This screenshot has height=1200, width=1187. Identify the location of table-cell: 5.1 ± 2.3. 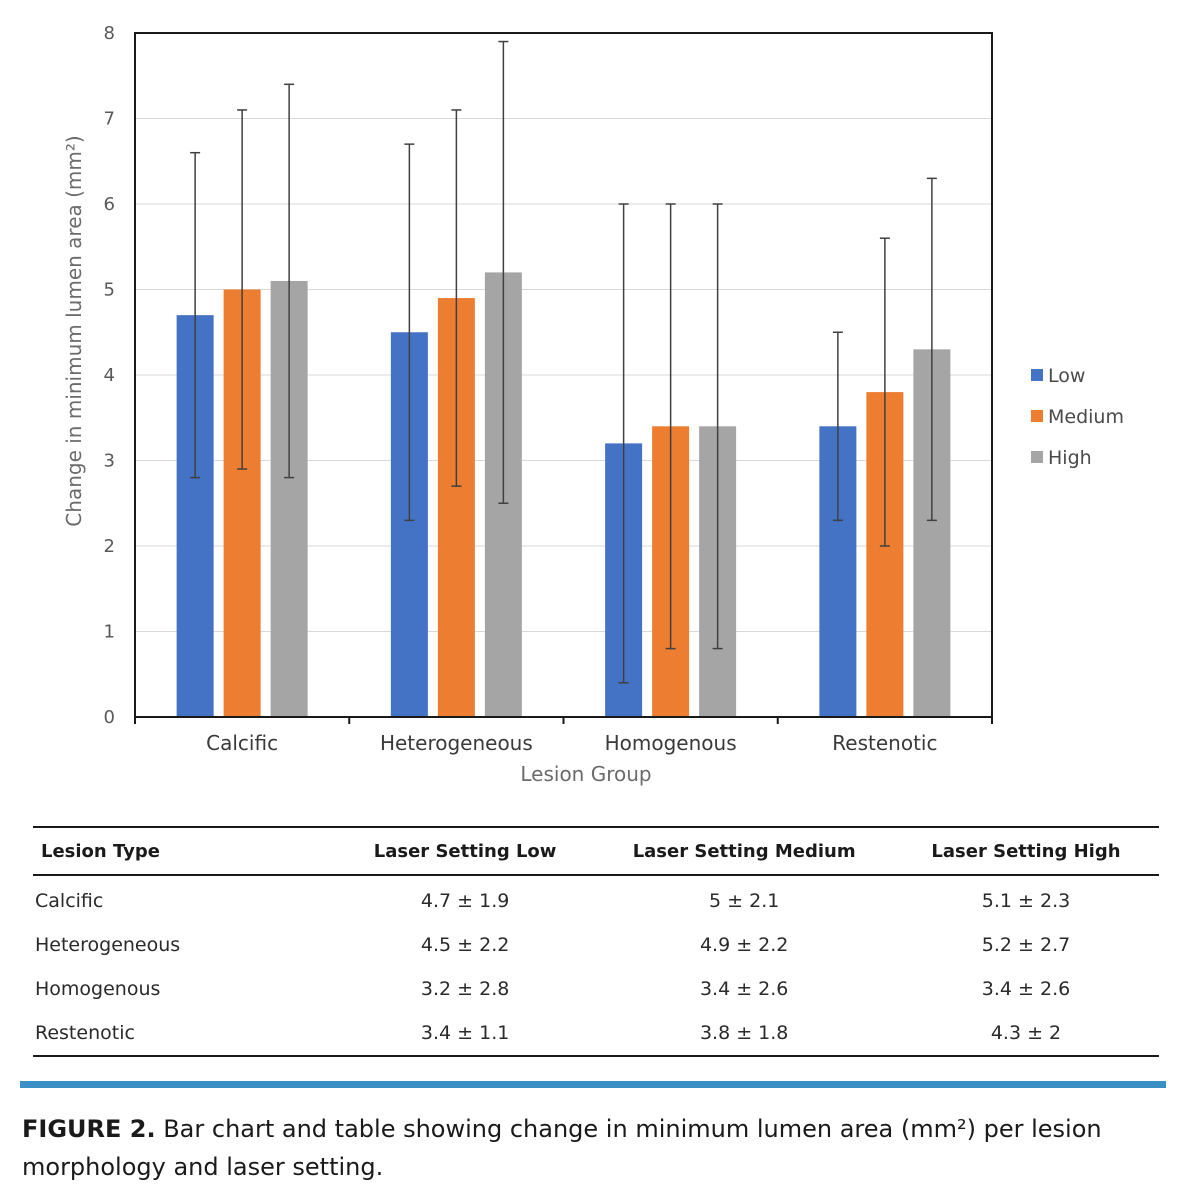
(1026, 901).